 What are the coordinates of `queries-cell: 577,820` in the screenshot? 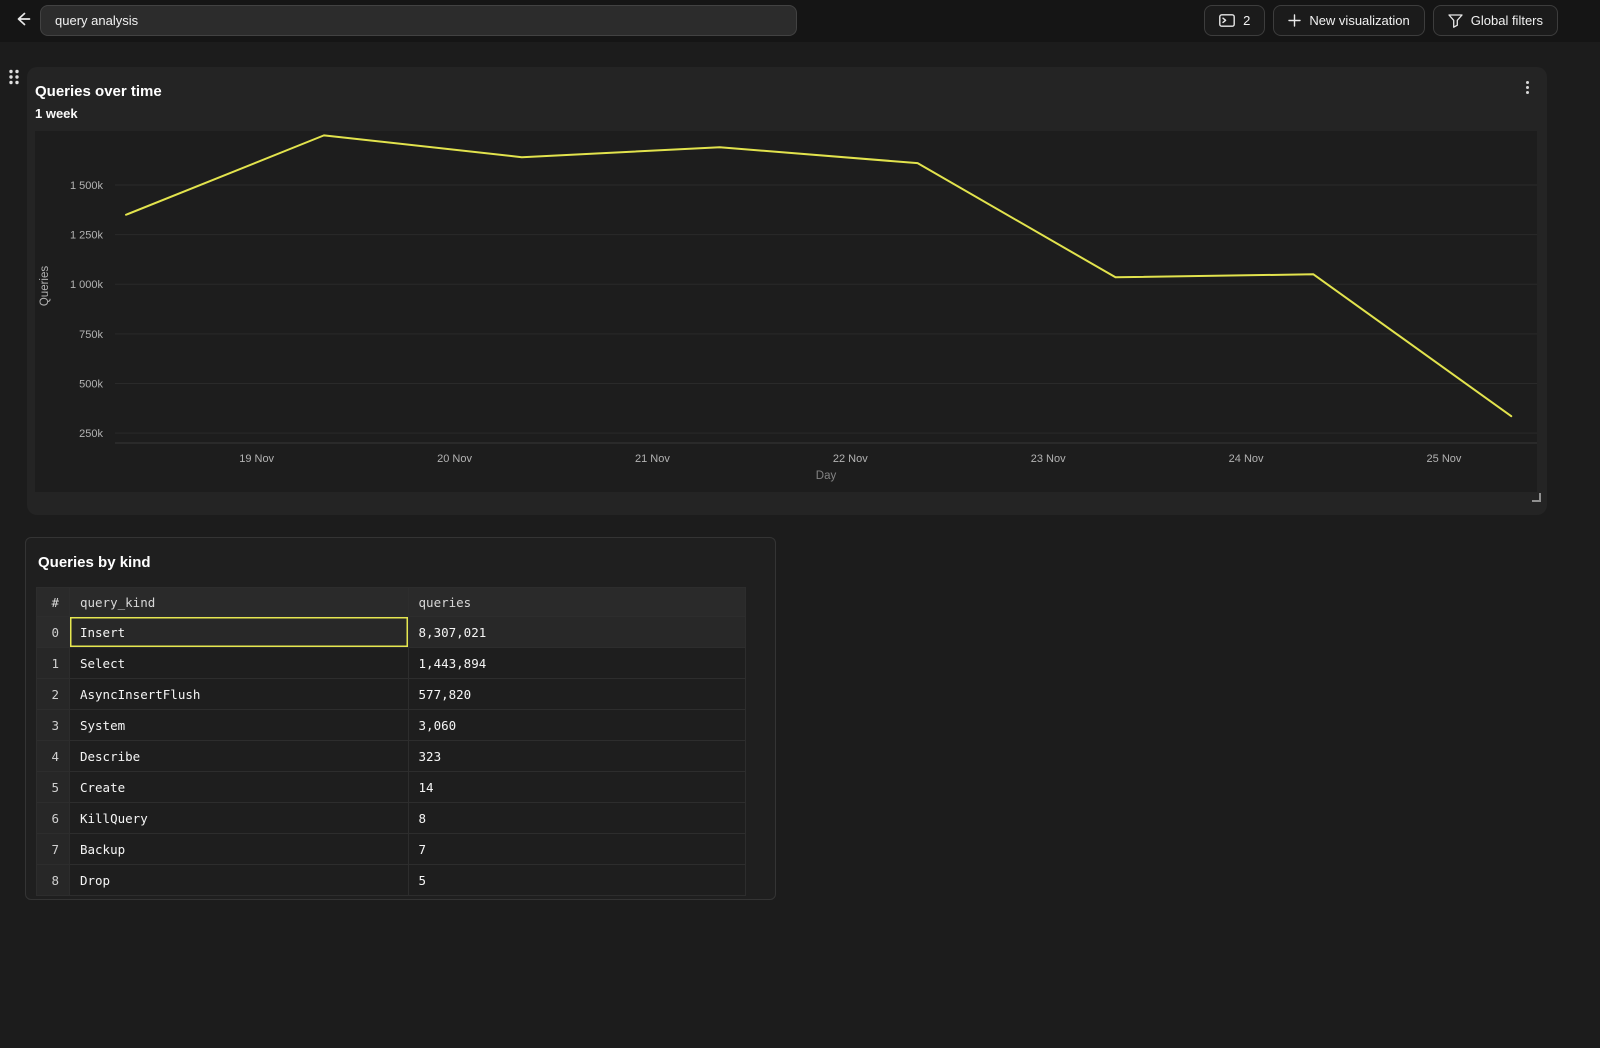 It's located at (577, 694).